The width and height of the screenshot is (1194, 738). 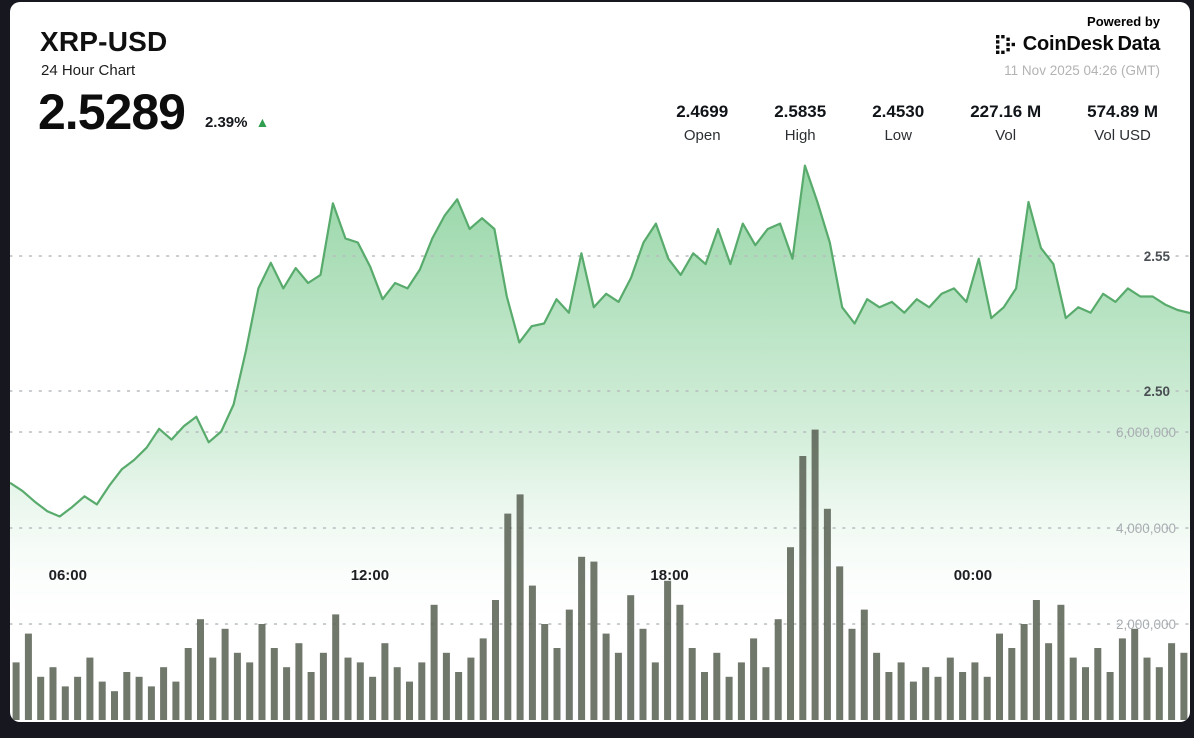 I want to click on time-axis-label: 18:00, so click(x=669, y=575).